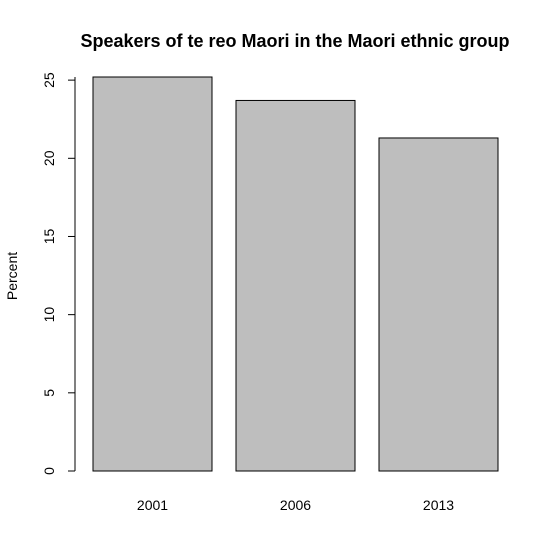  I want to click on y-tick-label: 20, so click(49, 158).